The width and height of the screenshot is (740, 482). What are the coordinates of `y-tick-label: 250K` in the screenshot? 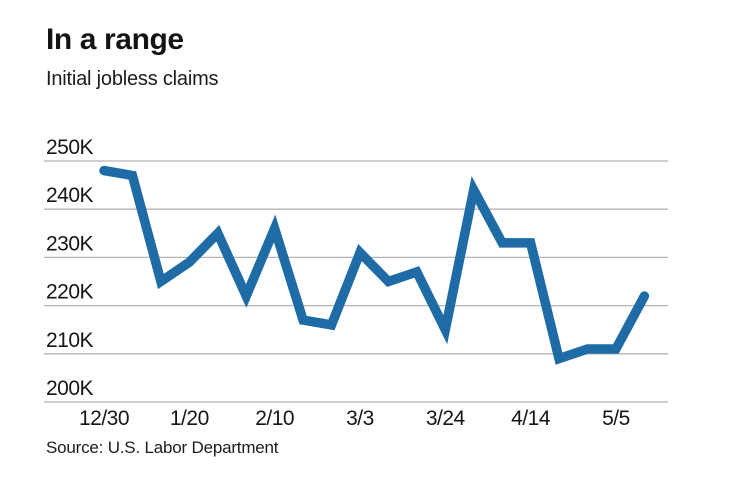 It's located at (70, 147).